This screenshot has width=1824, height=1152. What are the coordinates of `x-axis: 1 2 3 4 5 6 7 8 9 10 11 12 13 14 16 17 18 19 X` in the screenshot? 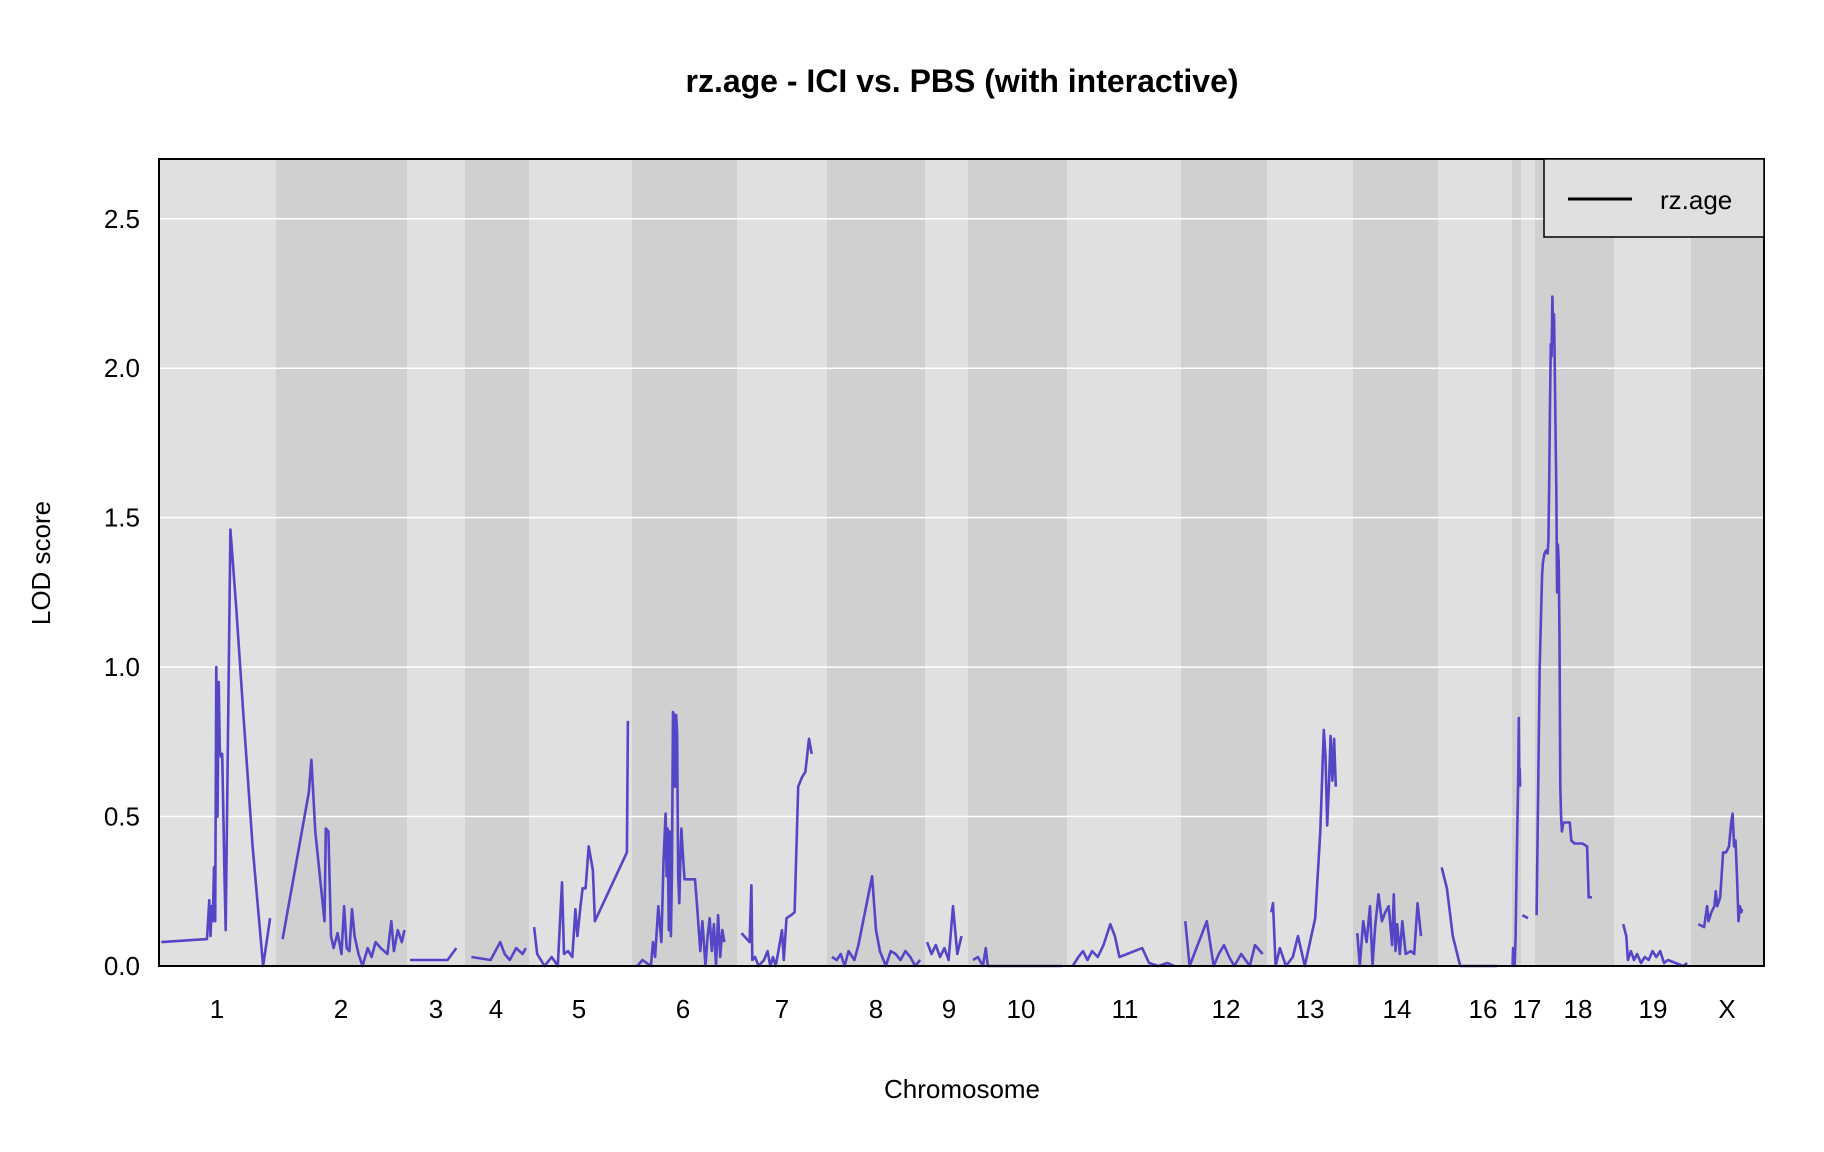 It's located at (973, 1009).